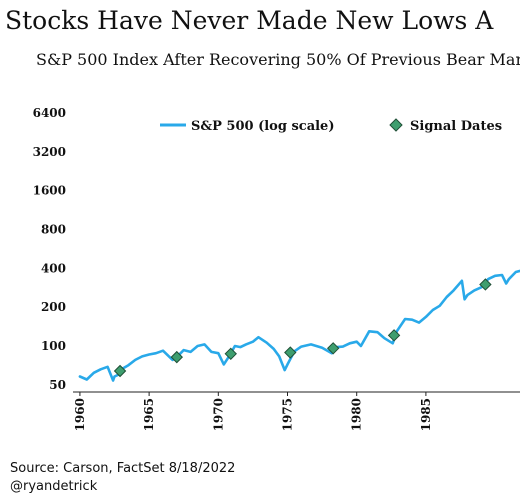 Image resolution: width=520 pixels, height=501 pixels. I want to click on x-tick-label: 1965, so click(149, 414).